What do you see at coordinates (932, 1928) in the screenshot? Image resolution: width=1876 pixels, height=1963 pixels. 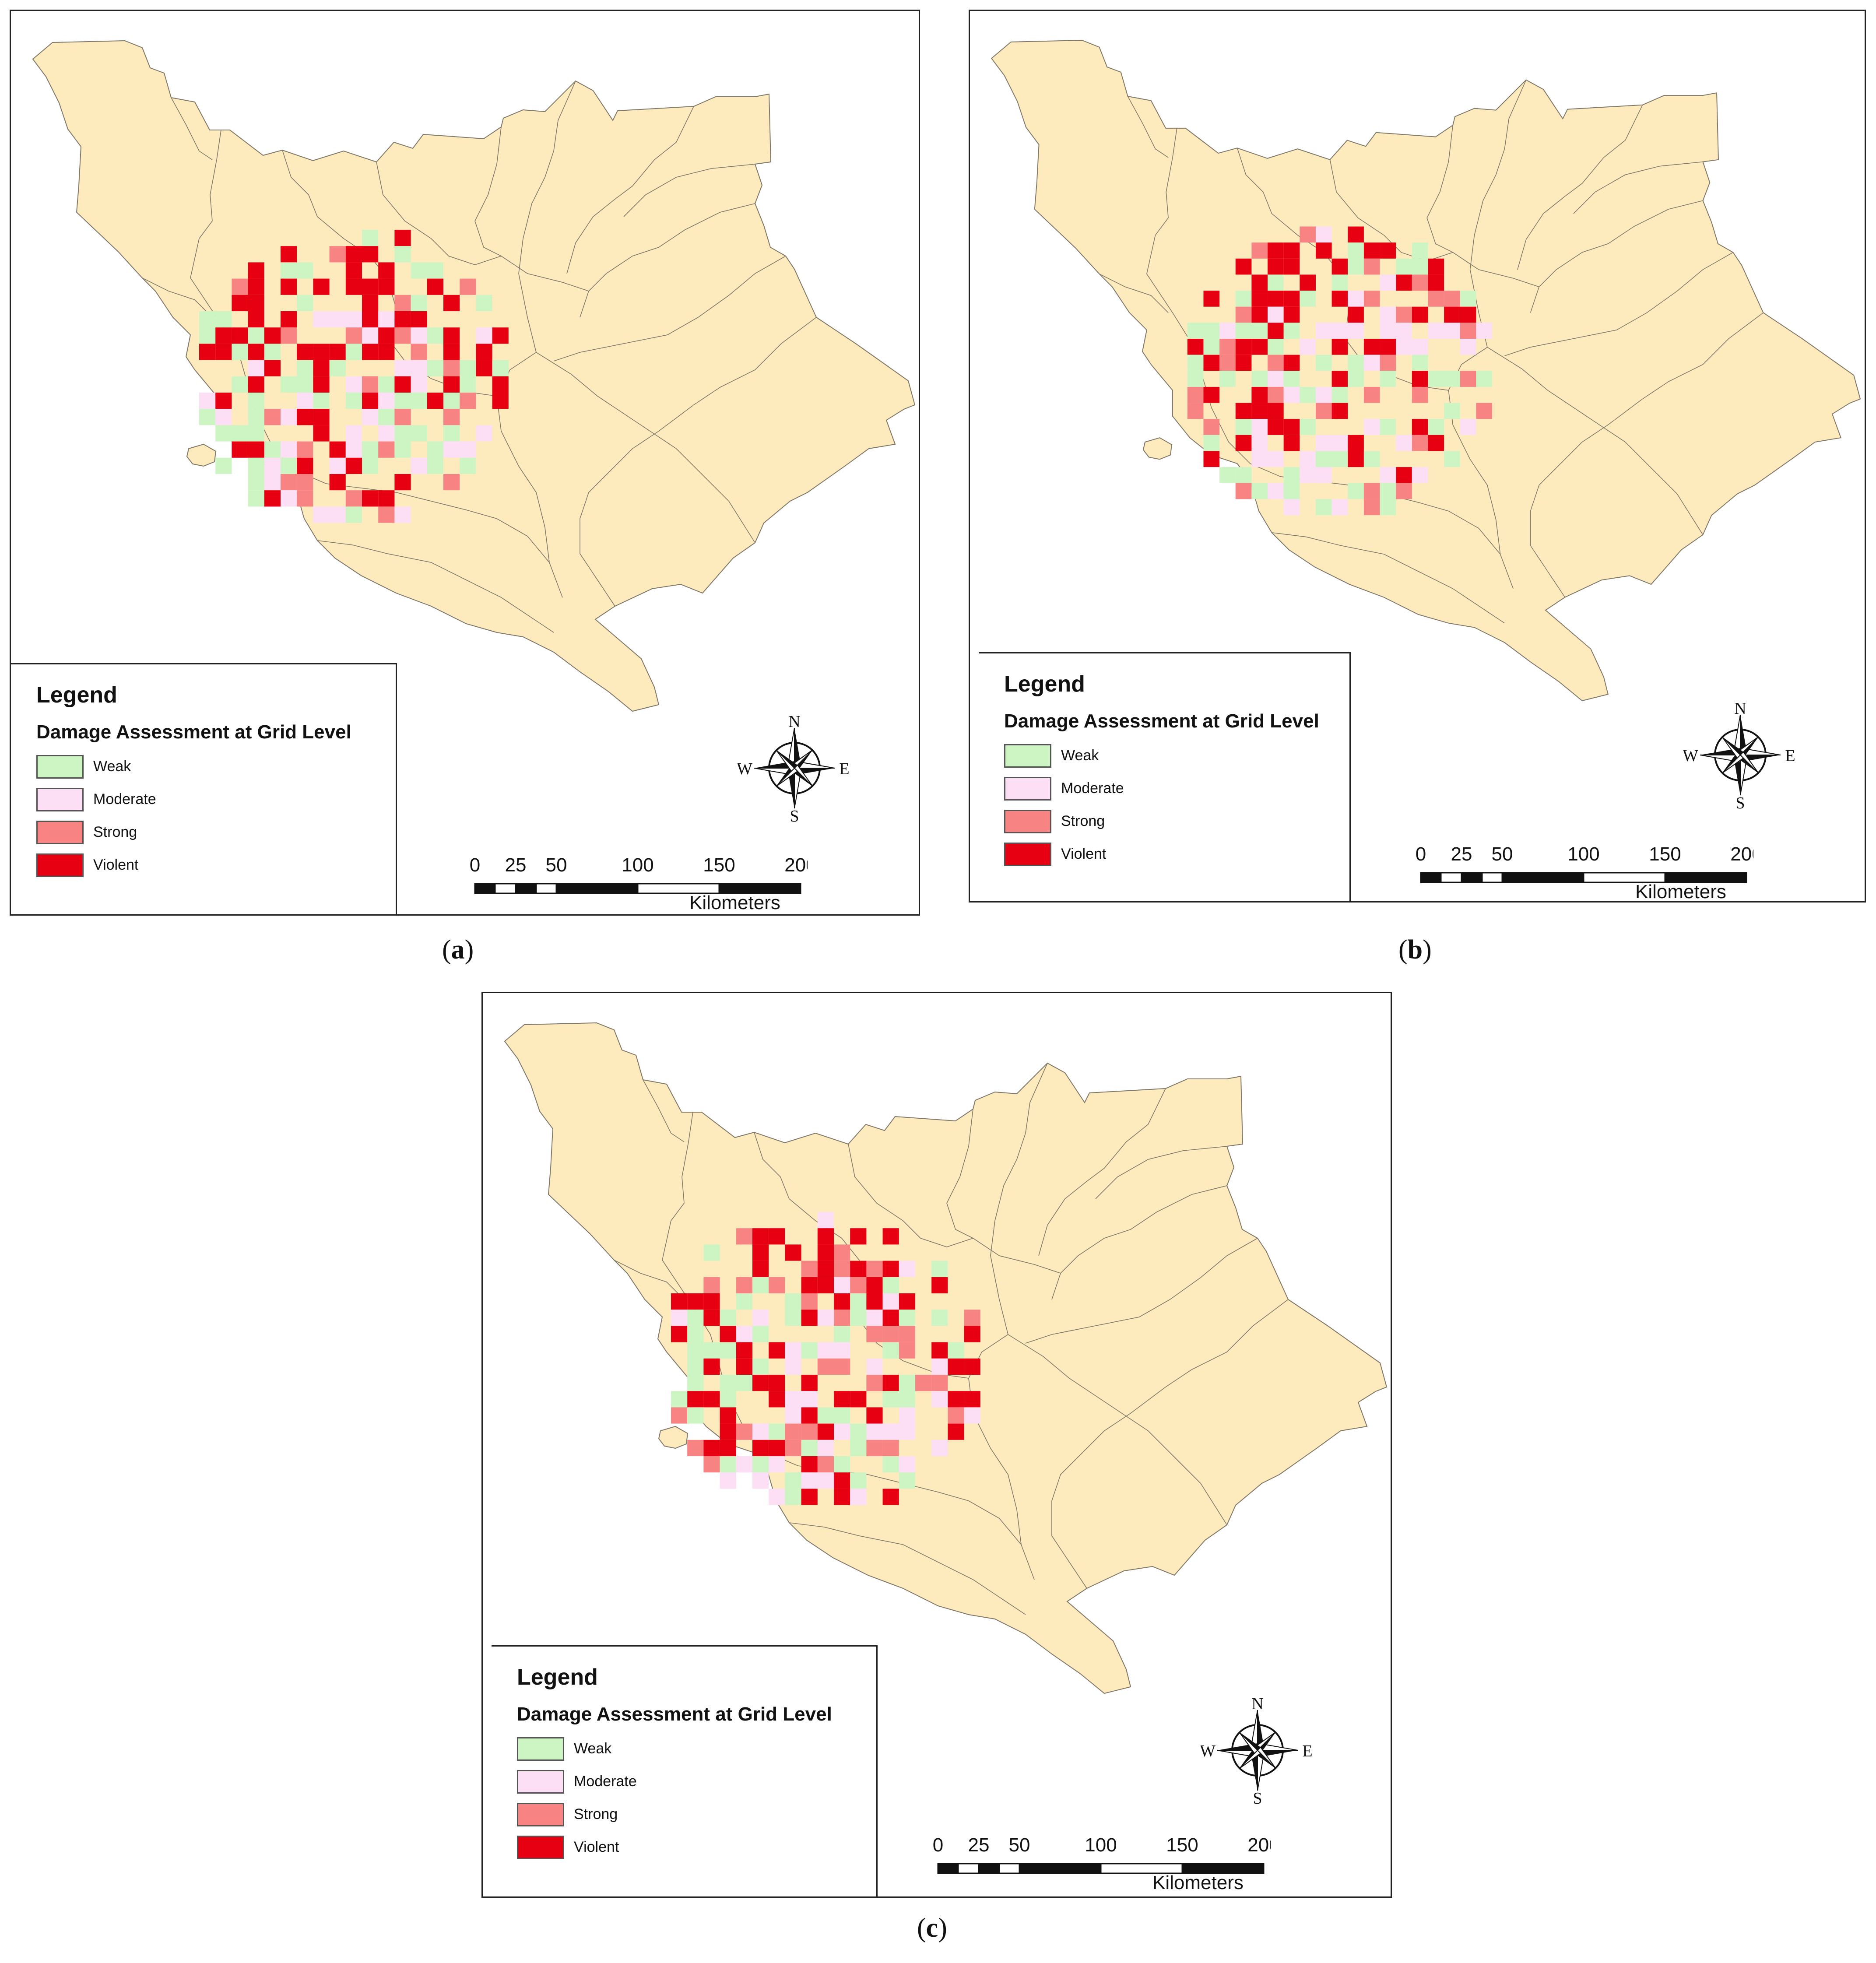 I see `caption-c: (c)` at bounding box center [932, 1928].